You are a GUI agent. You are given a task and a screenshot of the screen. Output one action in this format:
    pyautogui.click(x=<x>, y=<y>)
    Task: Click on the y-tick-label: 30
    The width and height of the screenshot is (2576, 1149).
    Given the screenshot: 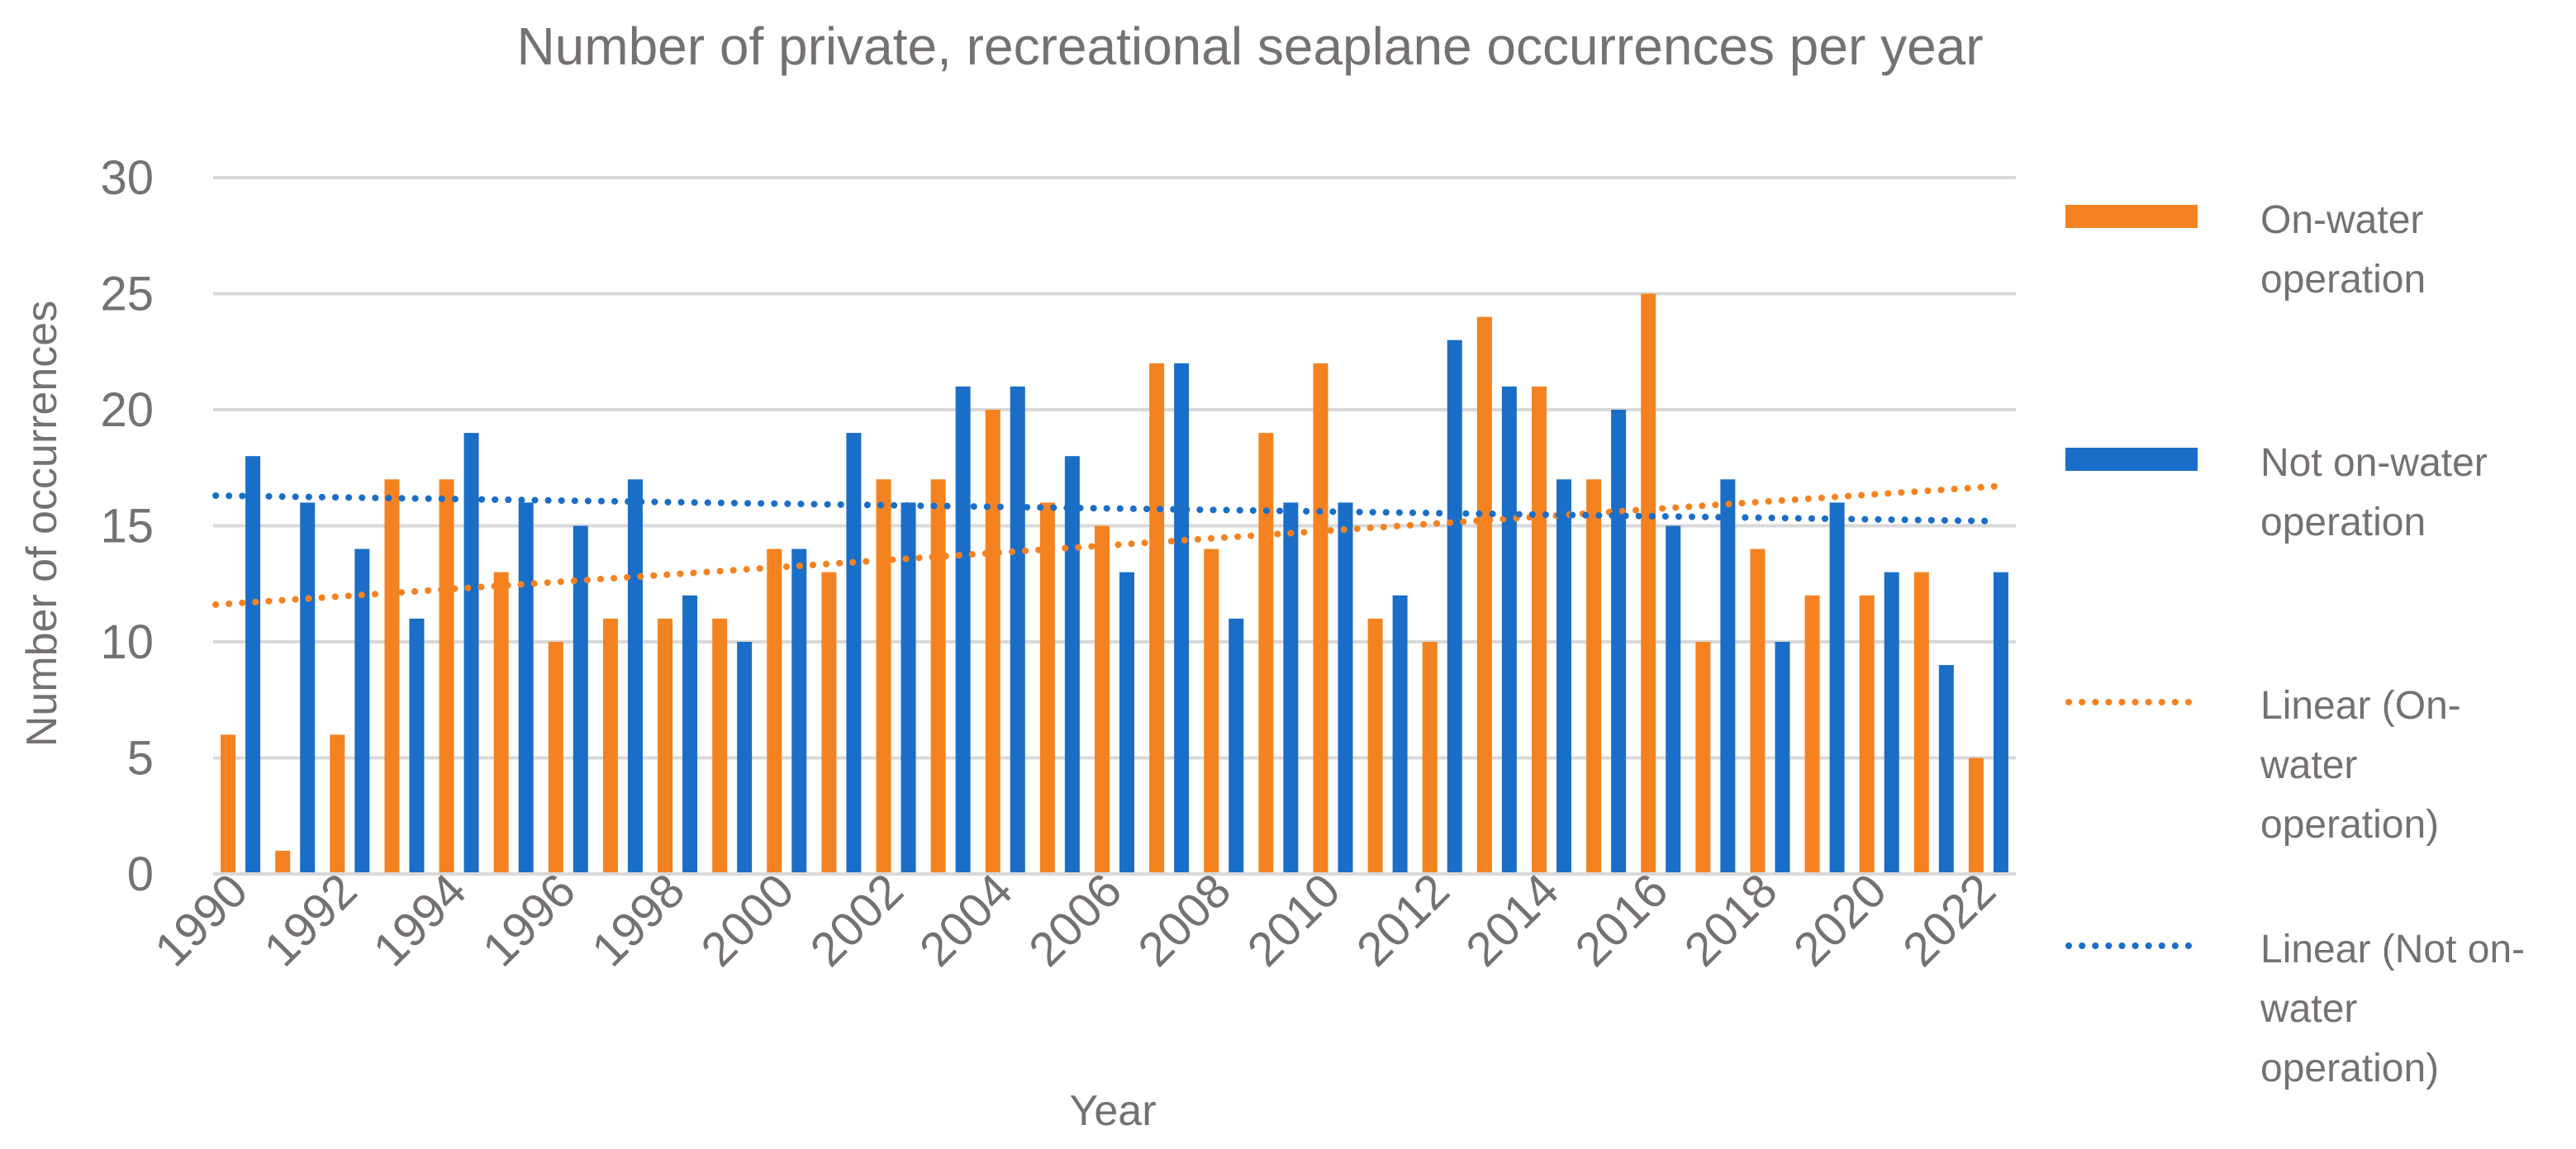 What is the action you would take?
    pyautogui.click(x=127, y=178)
    